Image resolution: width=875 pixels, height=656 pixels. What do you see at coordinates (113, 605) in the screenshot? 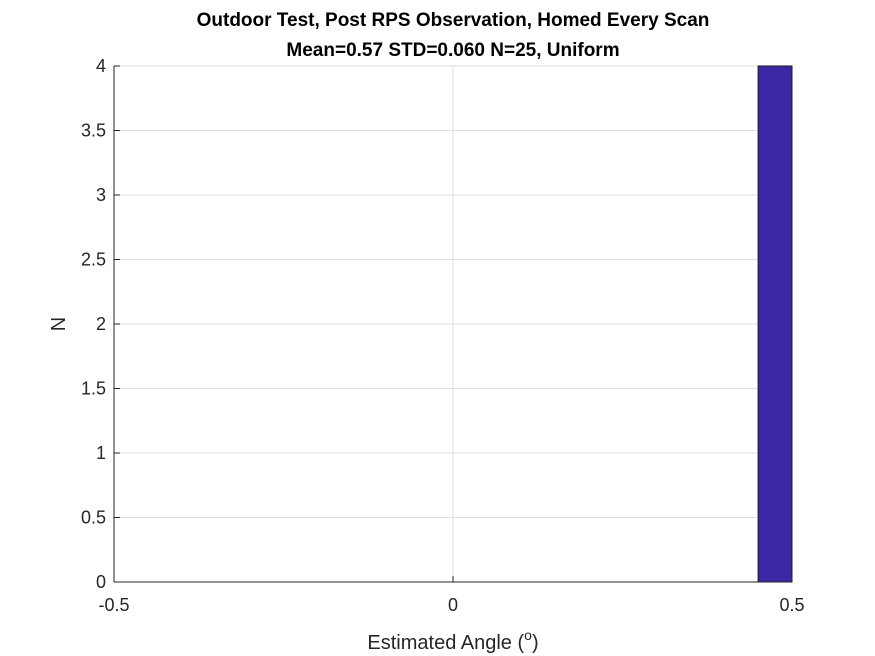
I see `x-tick-label-0: -0.5` at bounding box center [113, 605].